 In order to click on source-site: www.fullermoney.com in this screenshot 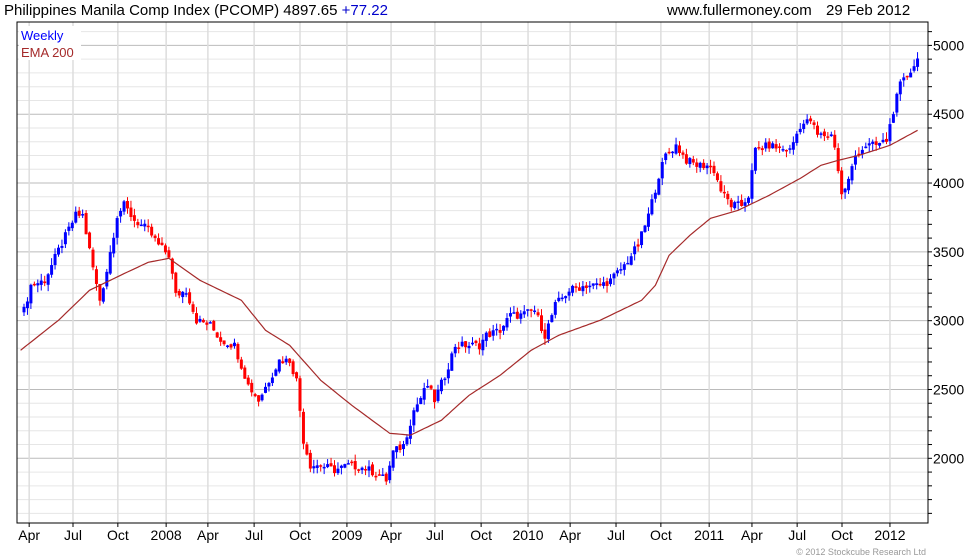, I will do `click(739, 10)`.